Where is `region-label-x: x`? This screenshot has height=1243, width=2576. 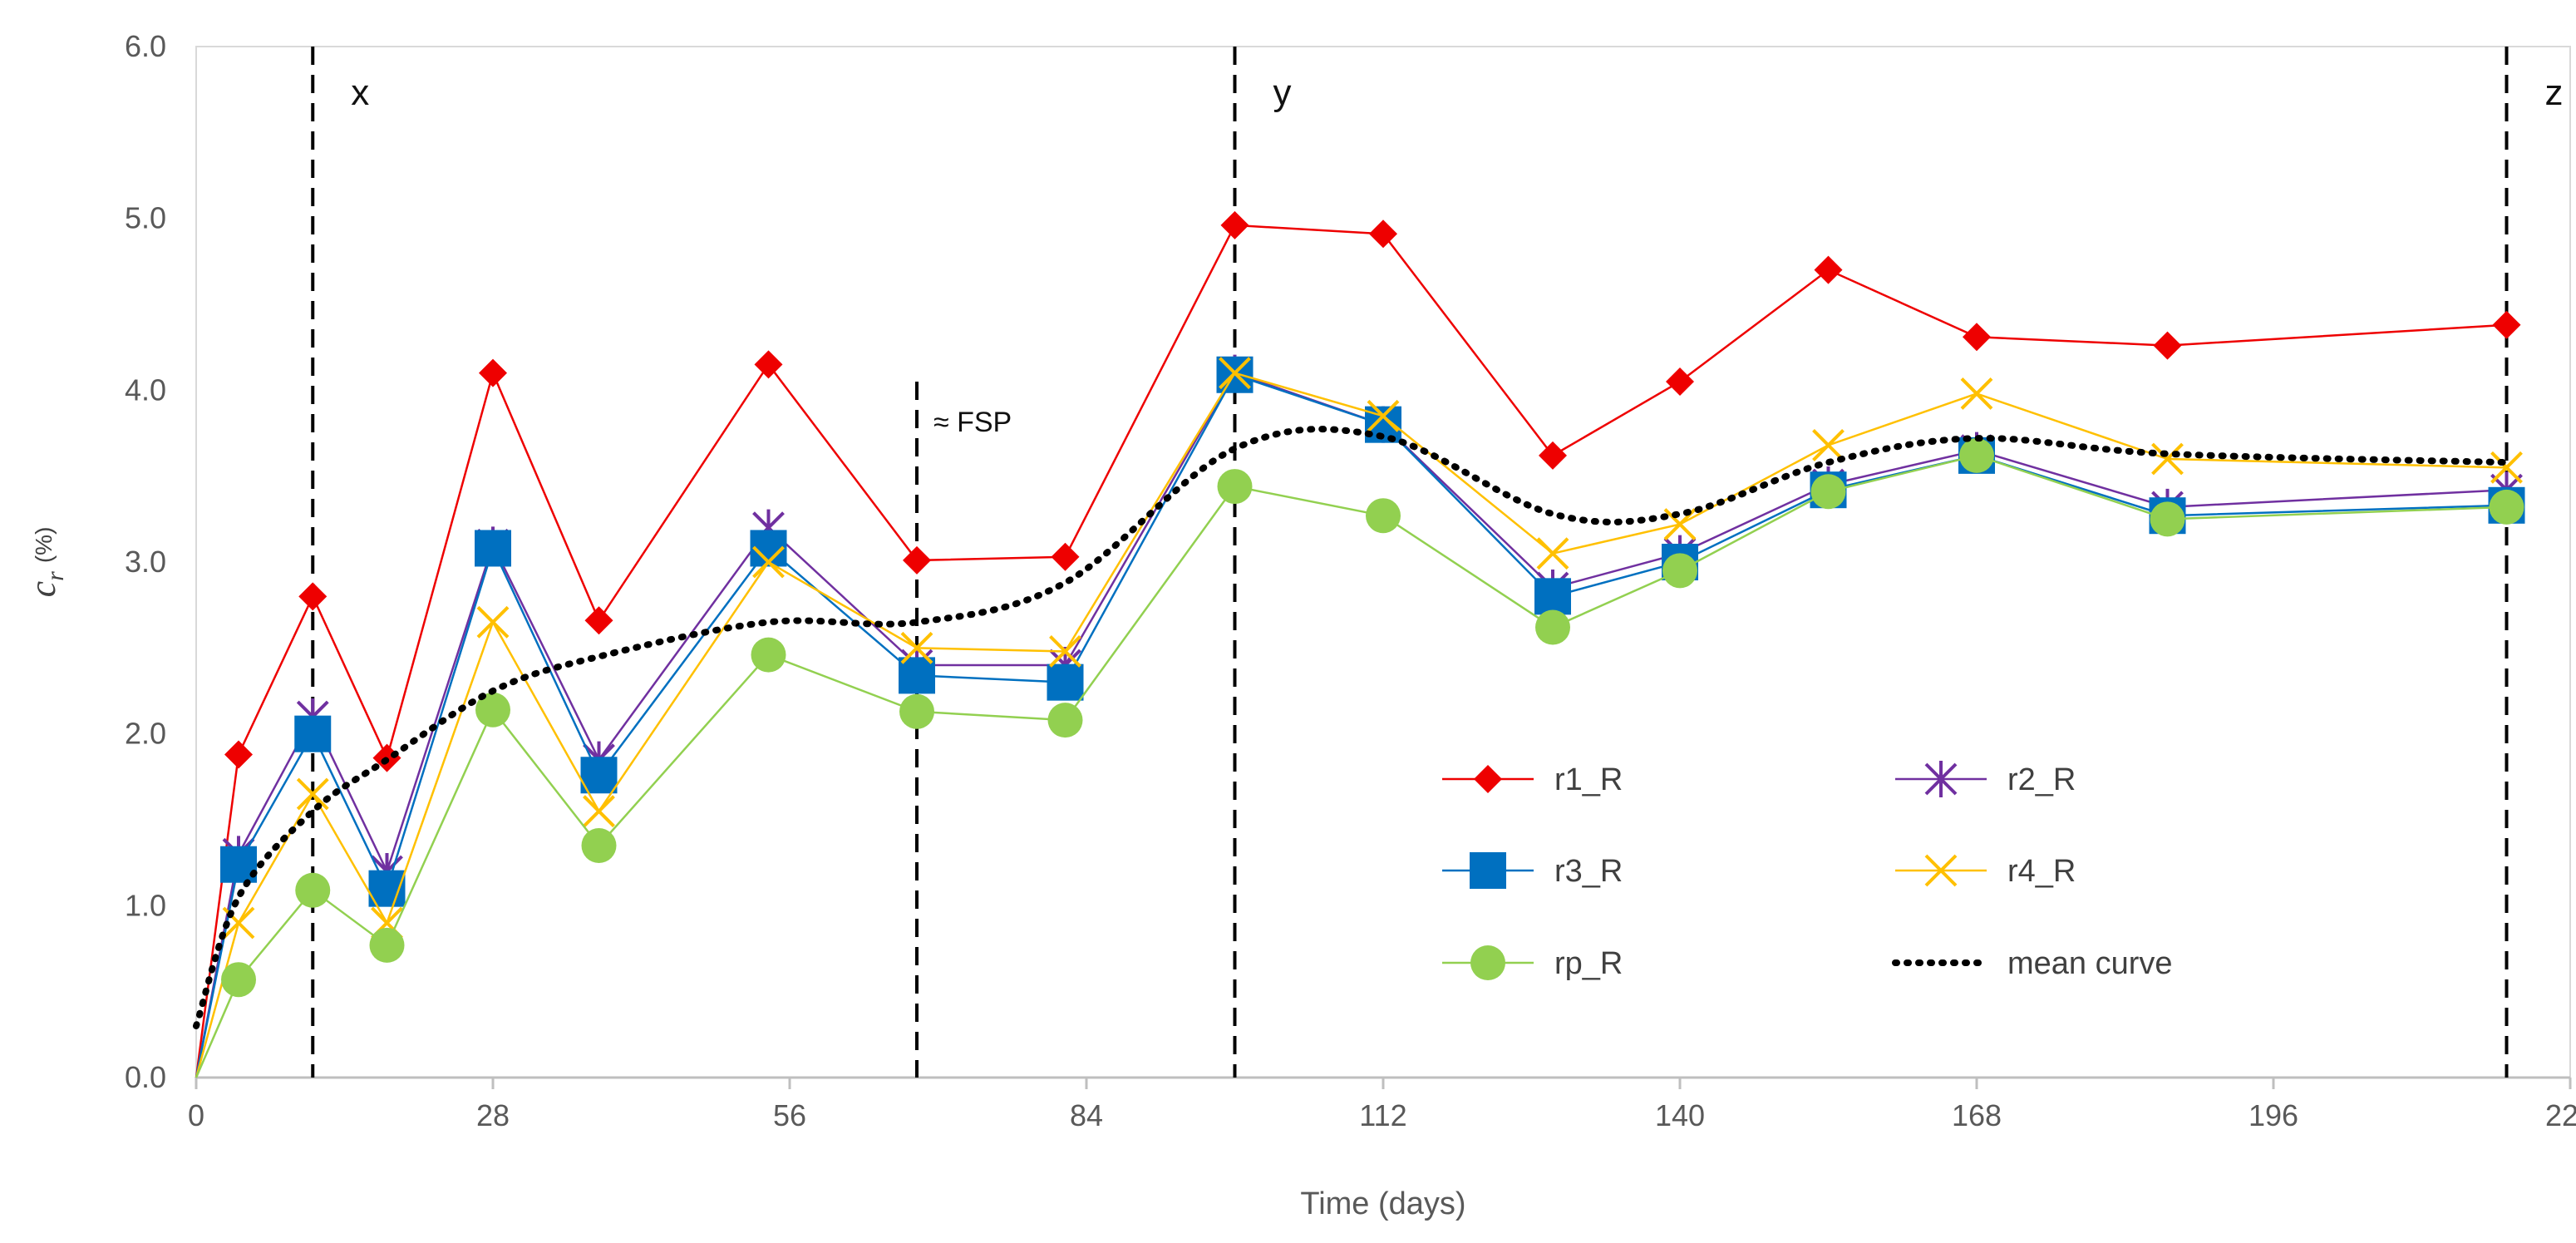 region-label-x: x is located at coordinates (360, 92).